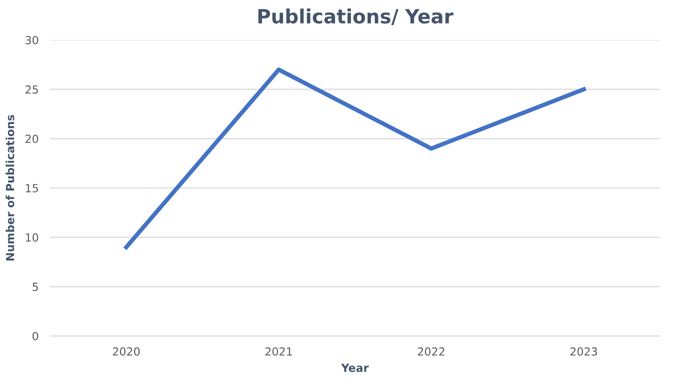 The image size is (674, 386). Describe the element at coordinates (32, 89) in the screenshot. I see `y-tick-label: 25` at that location.